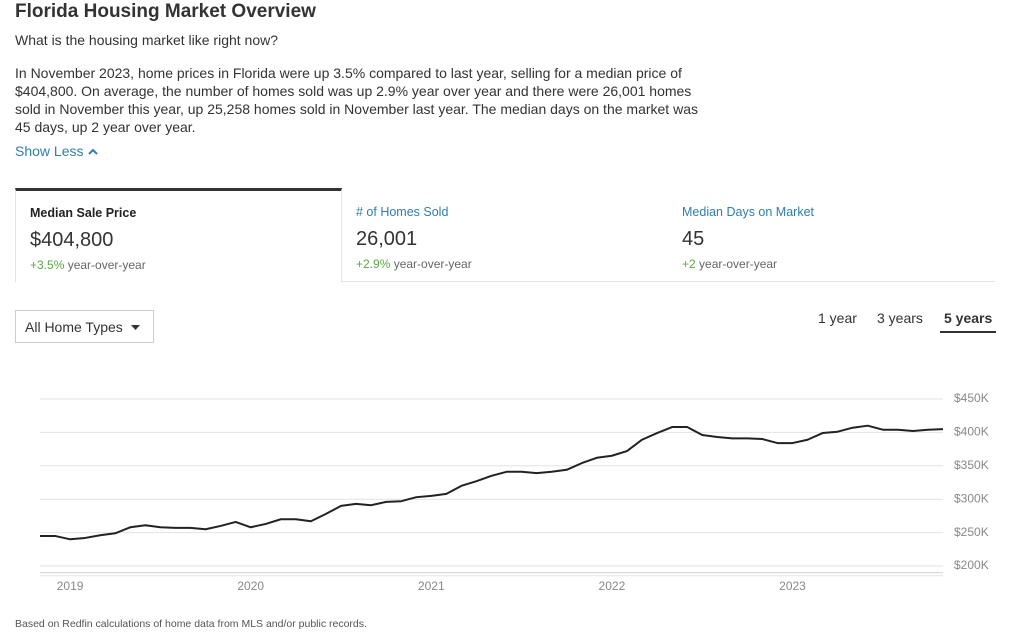 The width and height of the screenshot is (1024, 638). What do you see at coordinates (250, 586) in the screenshot?
I see `x-tick-label: 2020` at bounding box center [250, 586].